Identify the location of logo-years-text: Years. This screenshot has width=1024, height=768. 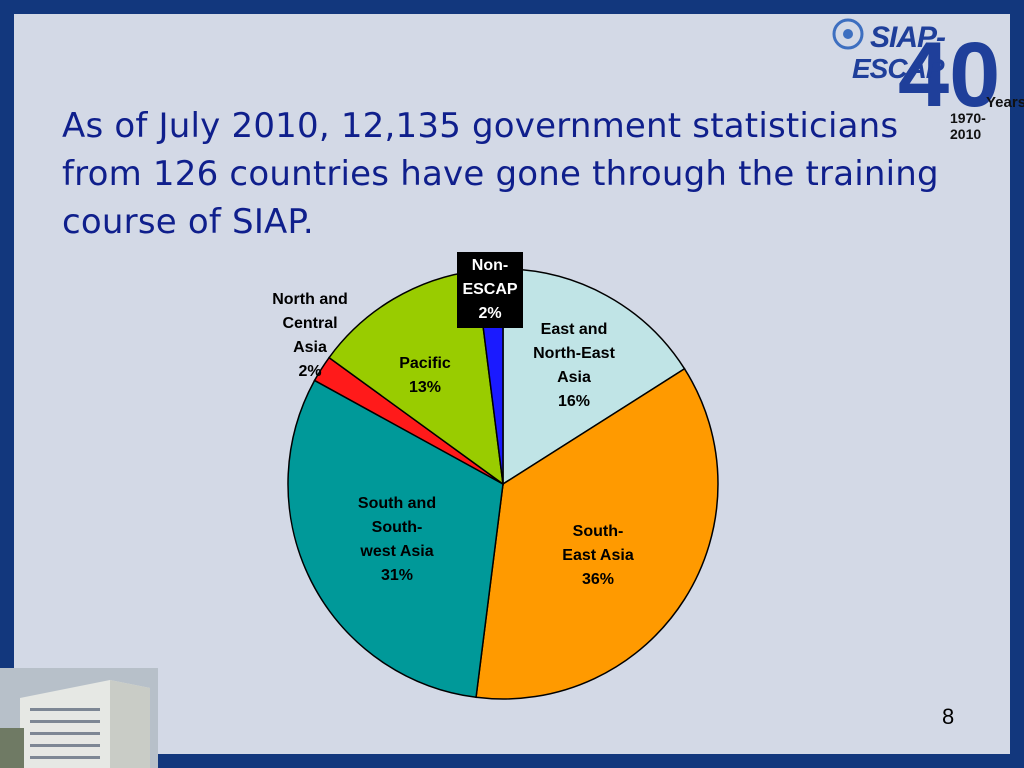
(1005, 102).